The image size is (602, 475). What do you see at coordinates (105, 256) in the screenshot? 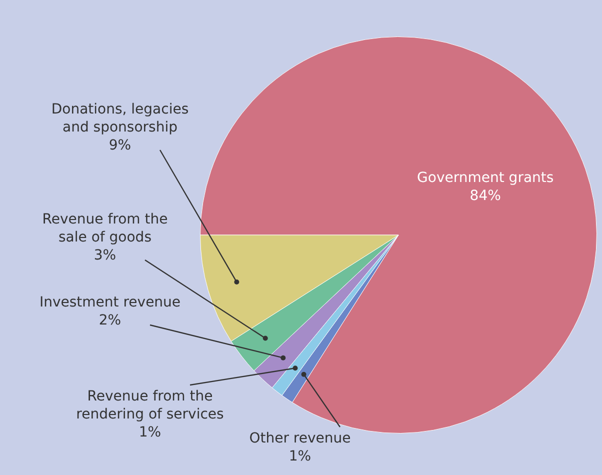
I see `data-label: 3%` at bounding box center [105, 256].